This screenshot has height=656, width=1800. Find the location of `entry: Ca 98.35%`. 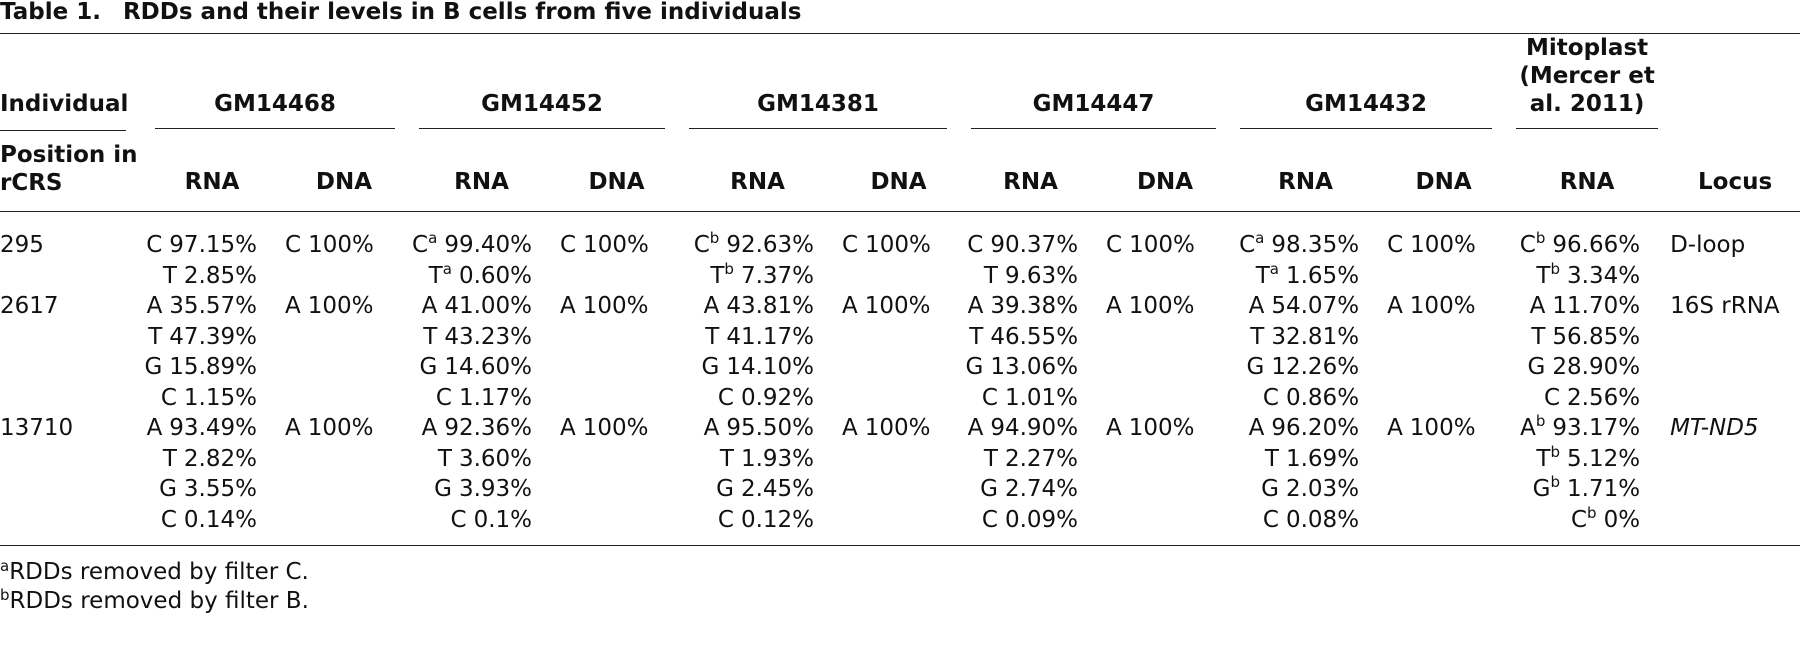

entry: Ca 98.35% is located at coordinates (1293, 245).